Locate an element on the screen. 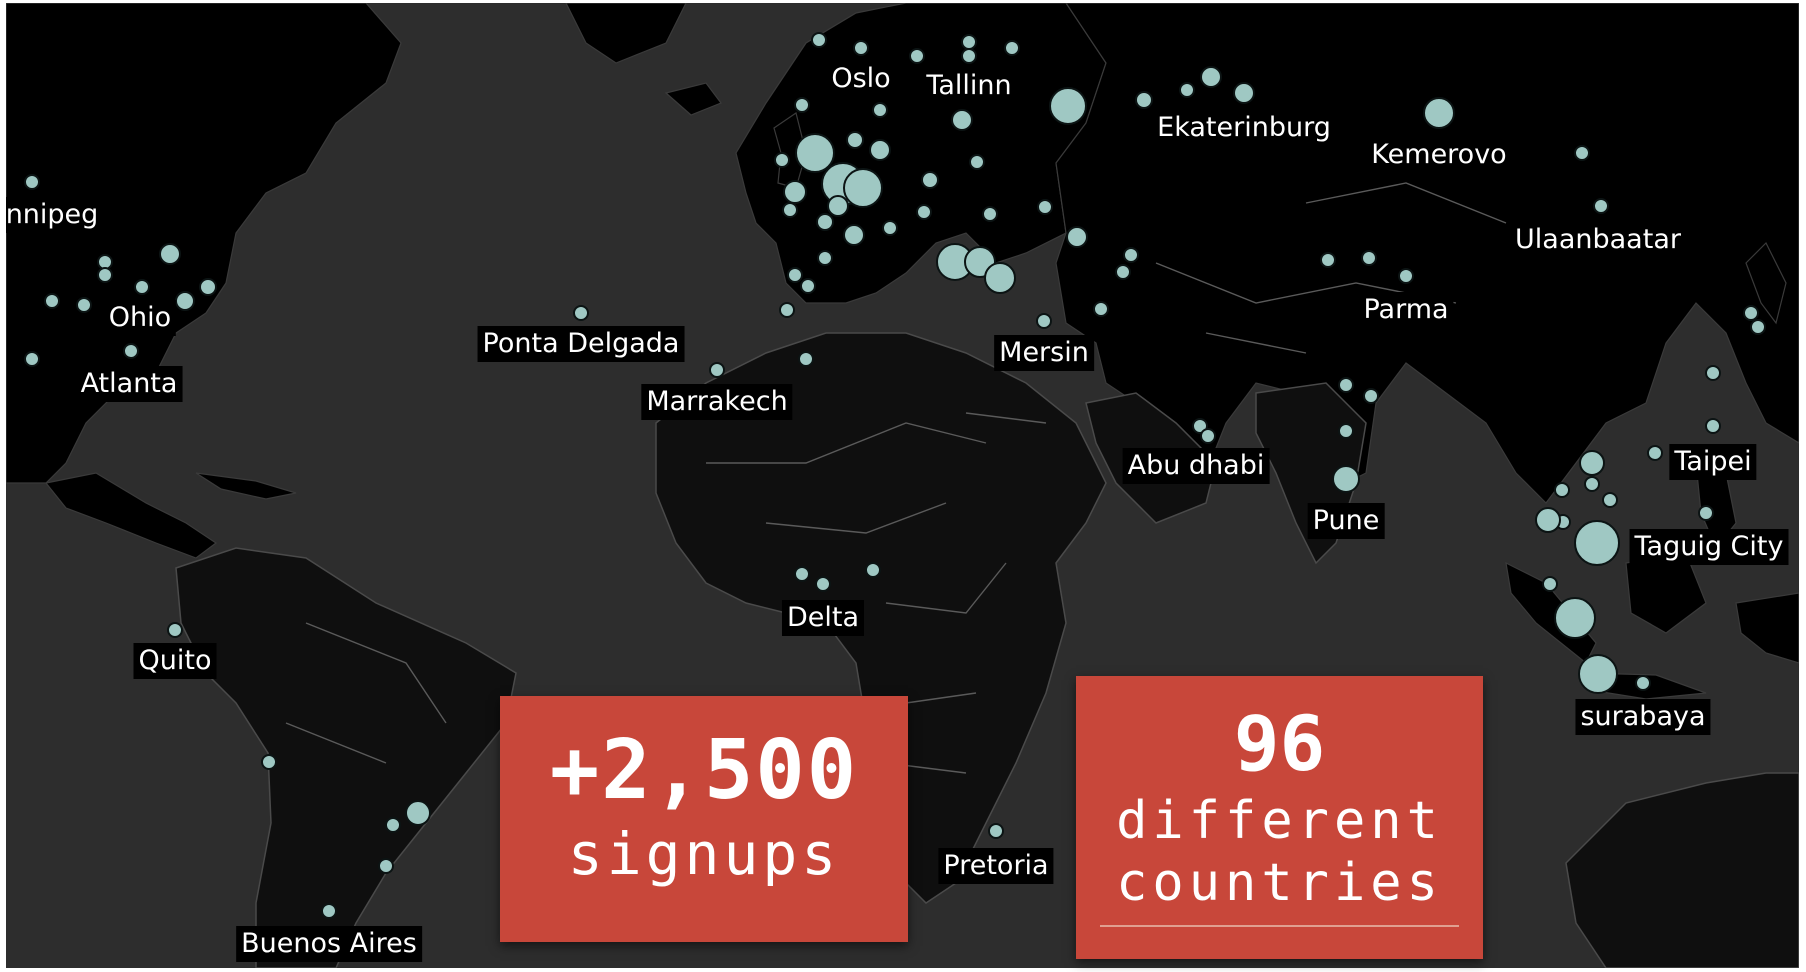  landmass-caribbean is located at coordinates (246, 486).